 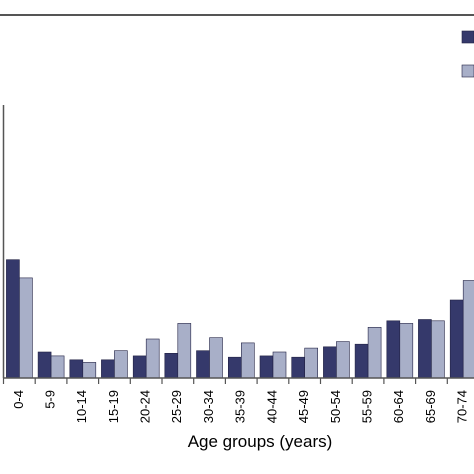 I want to click on x-tick-label-35-39: 35-39, so click(x=240, y=406).